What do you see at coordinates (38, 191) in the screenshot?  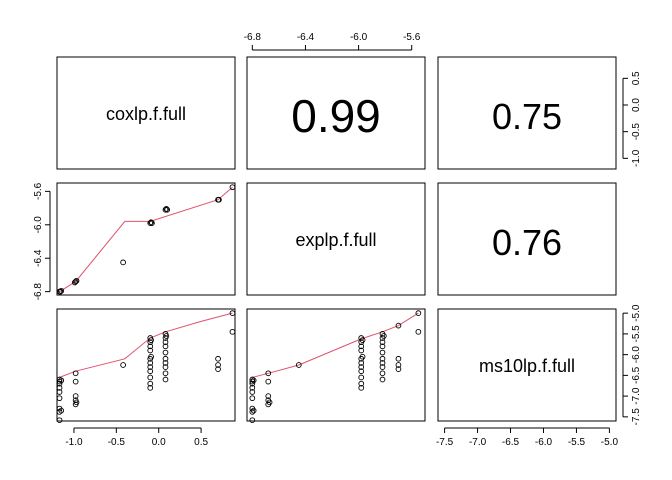 I see `tick-label-left-exp: -5.6` at bounding box center [38, 191].